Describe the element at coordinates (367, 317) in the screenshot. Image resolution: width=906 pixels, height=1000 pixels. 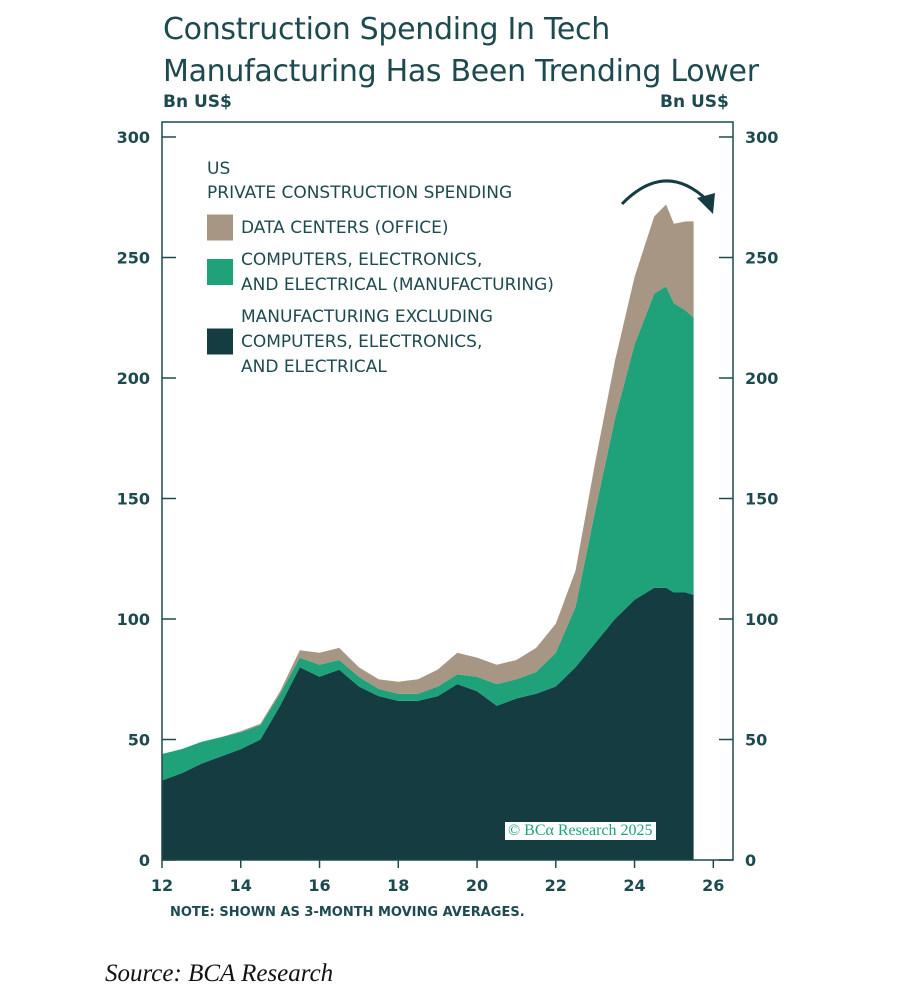
I see `legend-label-0-line-0: MANUFACTURING EXCLUDING` at that location.